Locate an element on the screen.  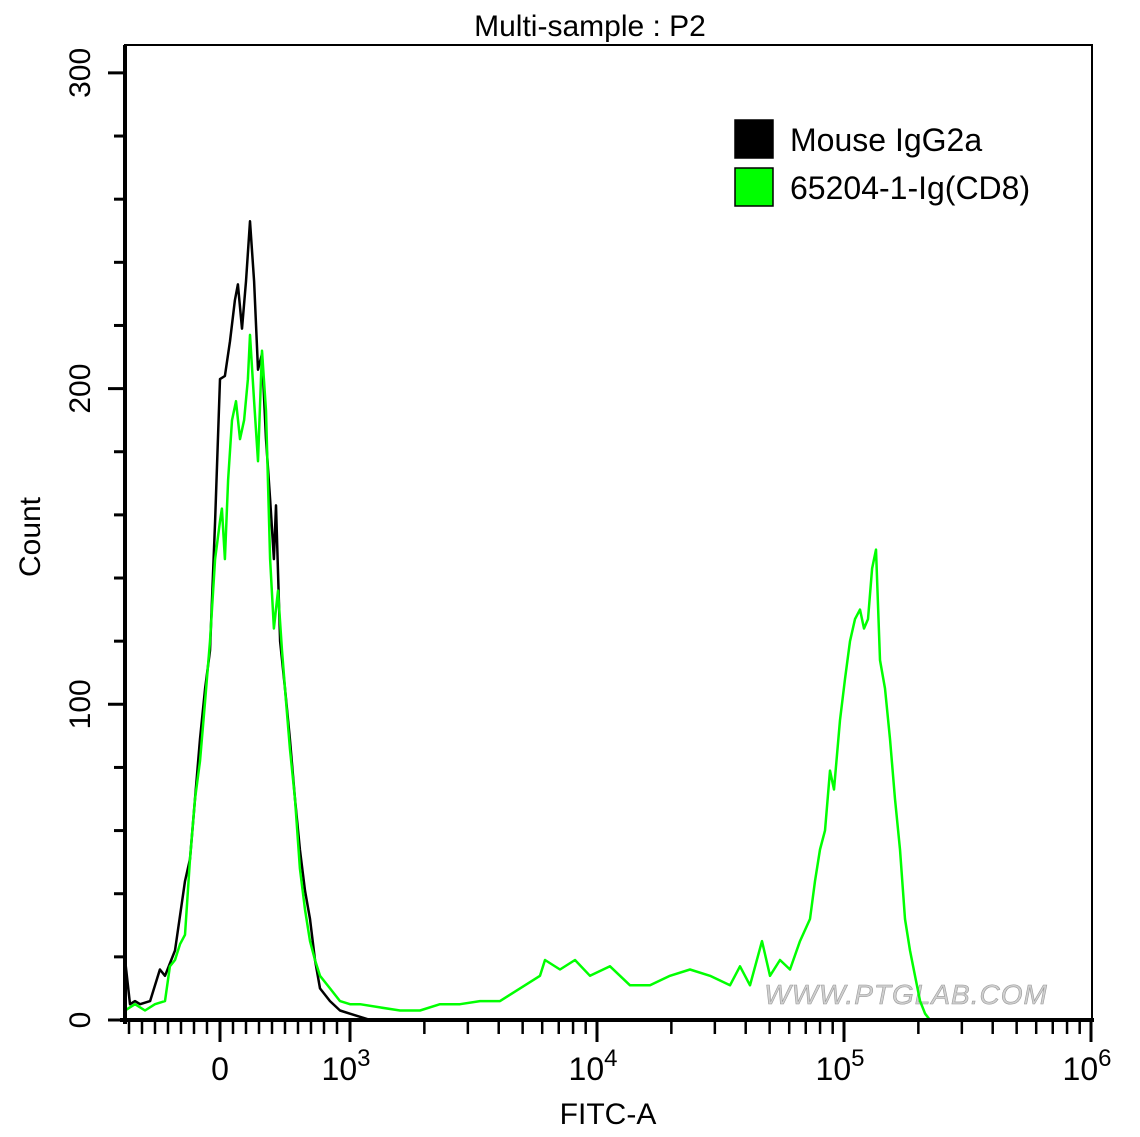
y-tick-label: 200 is located at coordinates (80, 389).